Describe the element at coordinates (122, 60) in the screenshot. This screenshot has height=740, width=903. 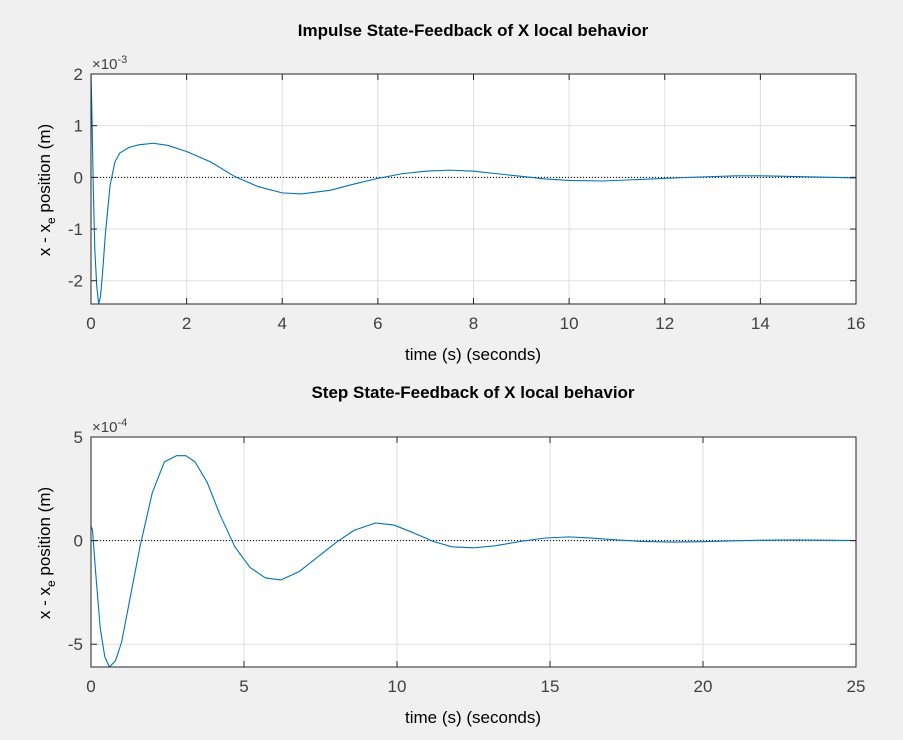
I see `impulse-exponent-power: -3` at that location.